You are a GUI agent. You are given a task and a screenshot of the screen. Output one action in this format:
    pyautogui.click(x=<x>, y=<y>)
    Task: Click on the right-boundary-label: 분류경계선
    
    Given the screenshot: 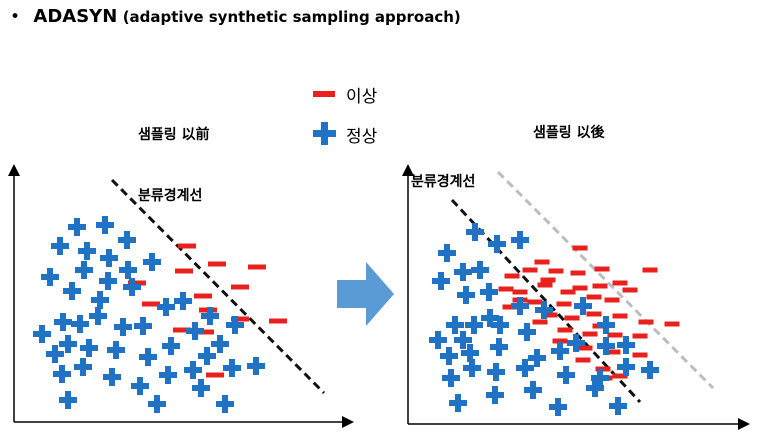 What is the action you would take?
    pyautogui.click(x=443, y=181)
    